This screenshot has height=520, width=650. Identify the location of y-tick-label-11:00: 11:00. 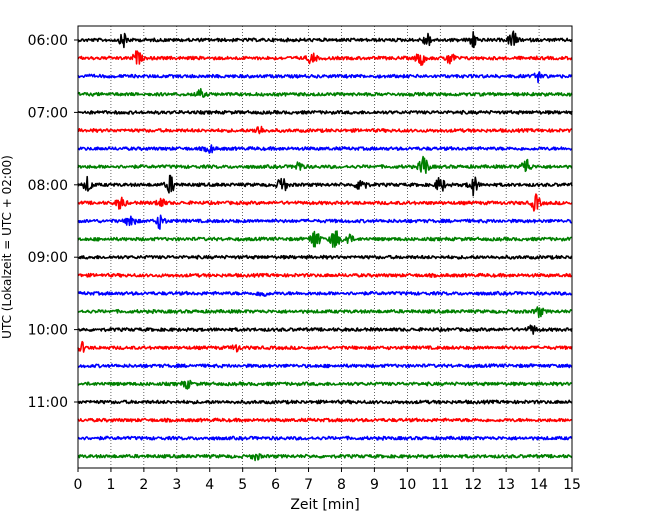
(48, 403).